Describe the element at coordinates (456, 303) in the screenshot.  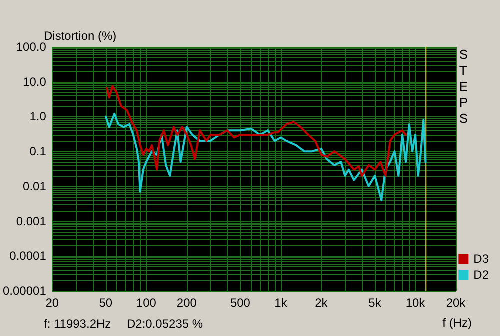
I see `x-tick-label: 20k` at that location.